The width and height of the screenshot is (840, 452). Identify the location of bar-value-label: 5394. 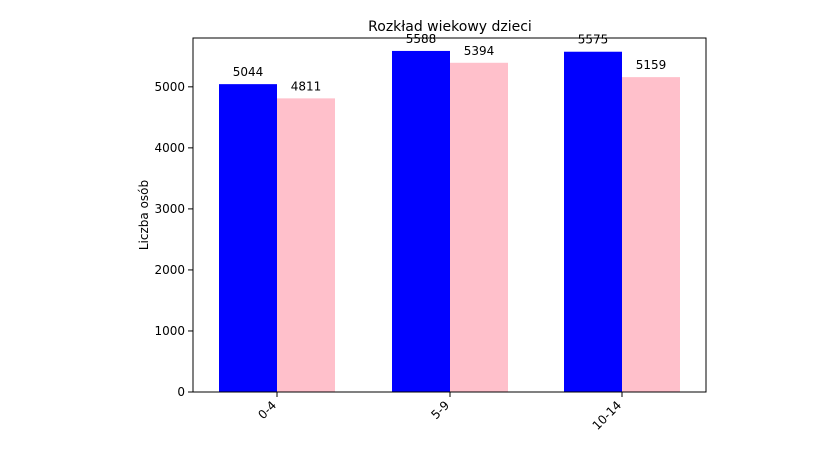
(479, 51).